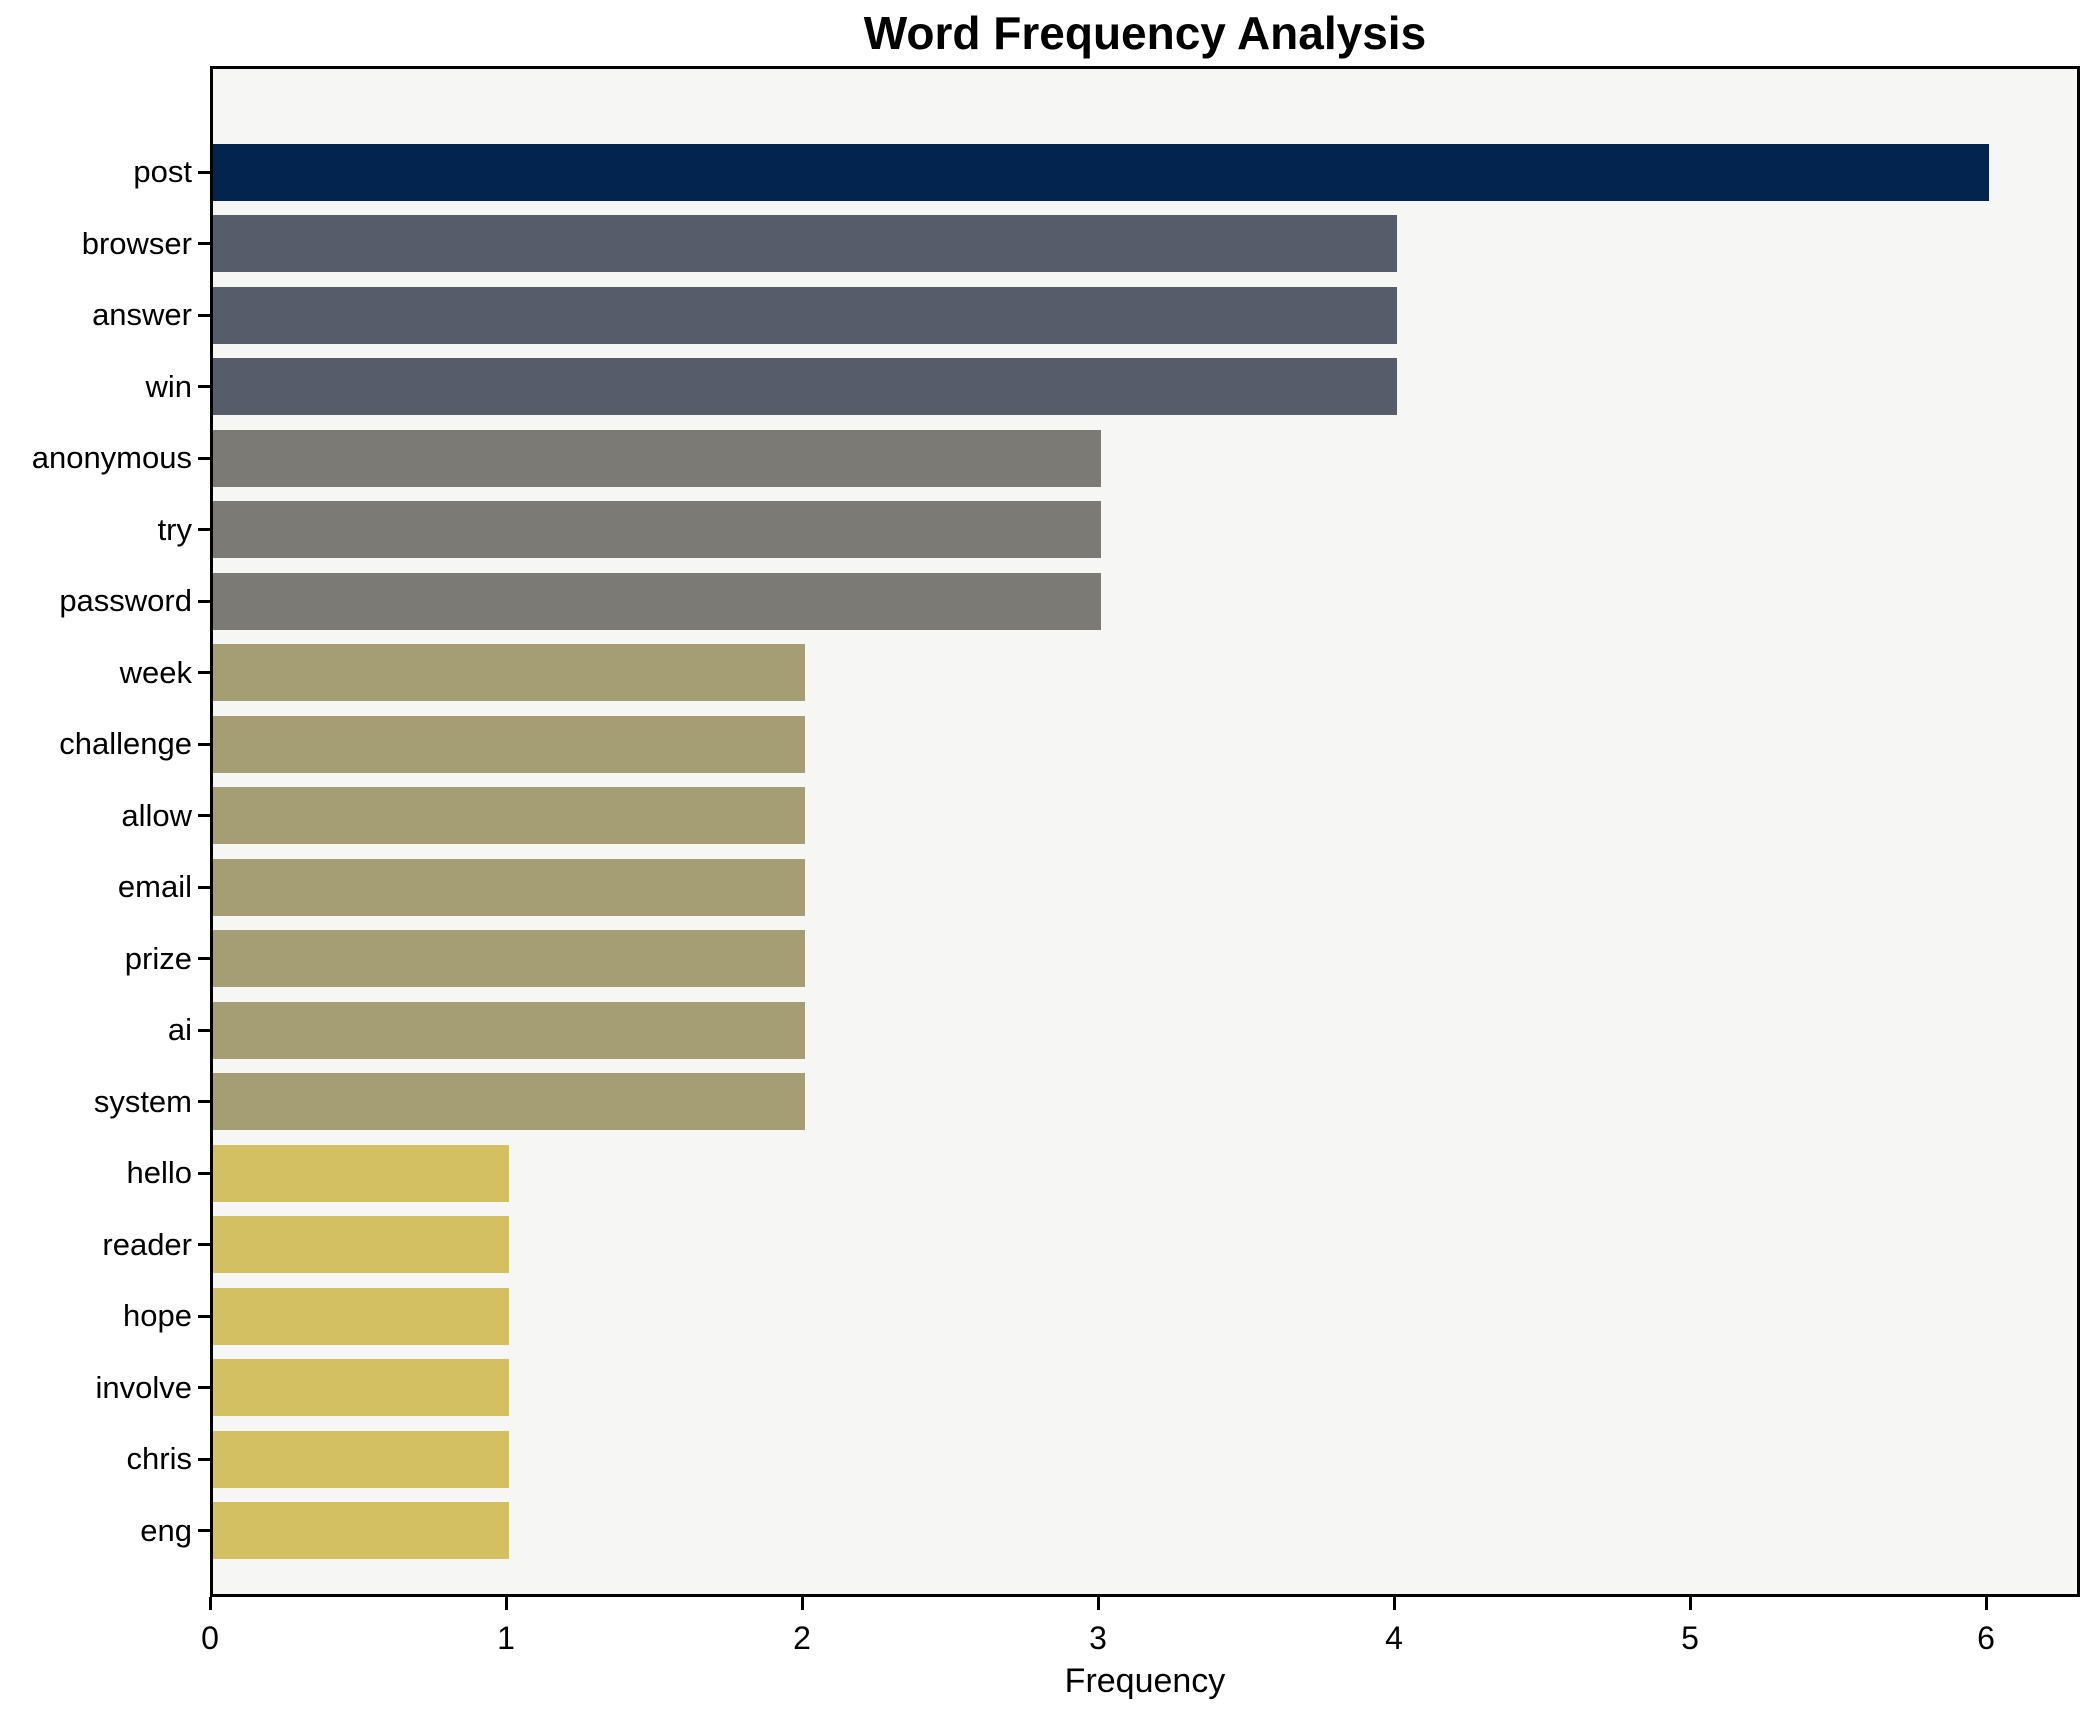 This screenshot has width=2091, height=1722. I want to click on y-tick-eng, so click(204, 1530).